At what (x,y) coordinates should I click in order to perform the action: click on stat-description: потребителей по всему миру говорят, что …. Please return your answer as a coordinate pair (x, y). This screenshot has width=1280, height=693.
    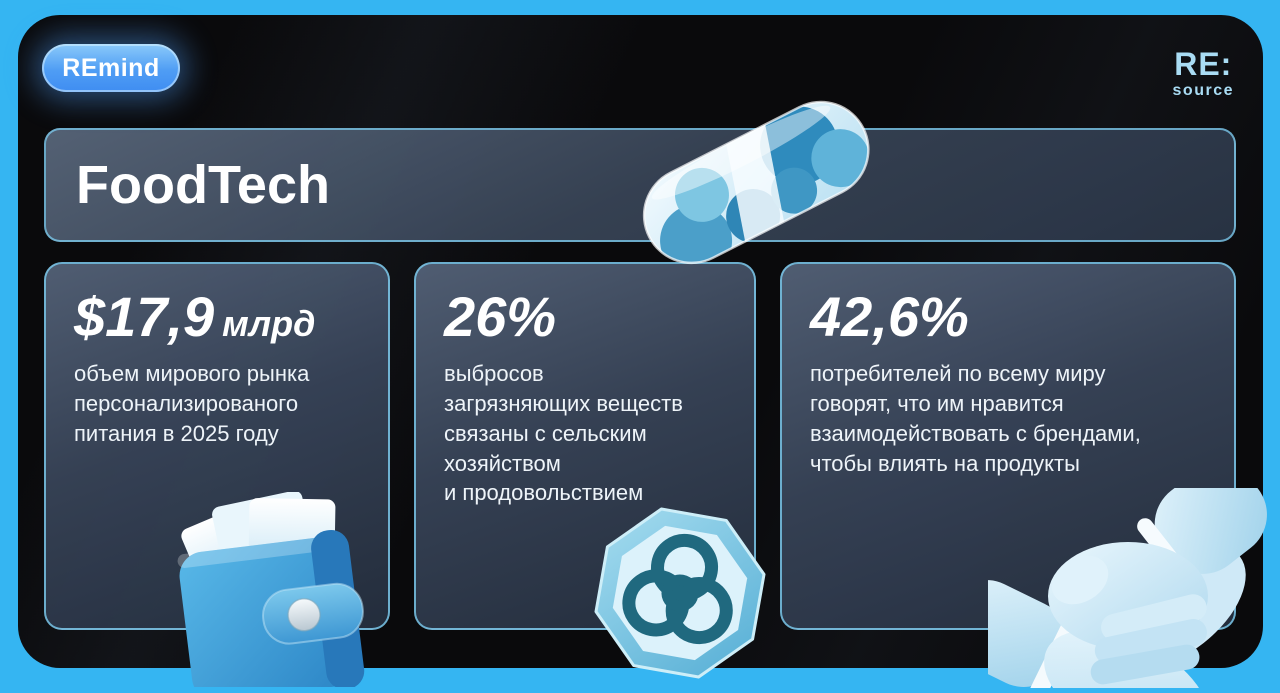
    Looking at the image, I should click on (975, 418).